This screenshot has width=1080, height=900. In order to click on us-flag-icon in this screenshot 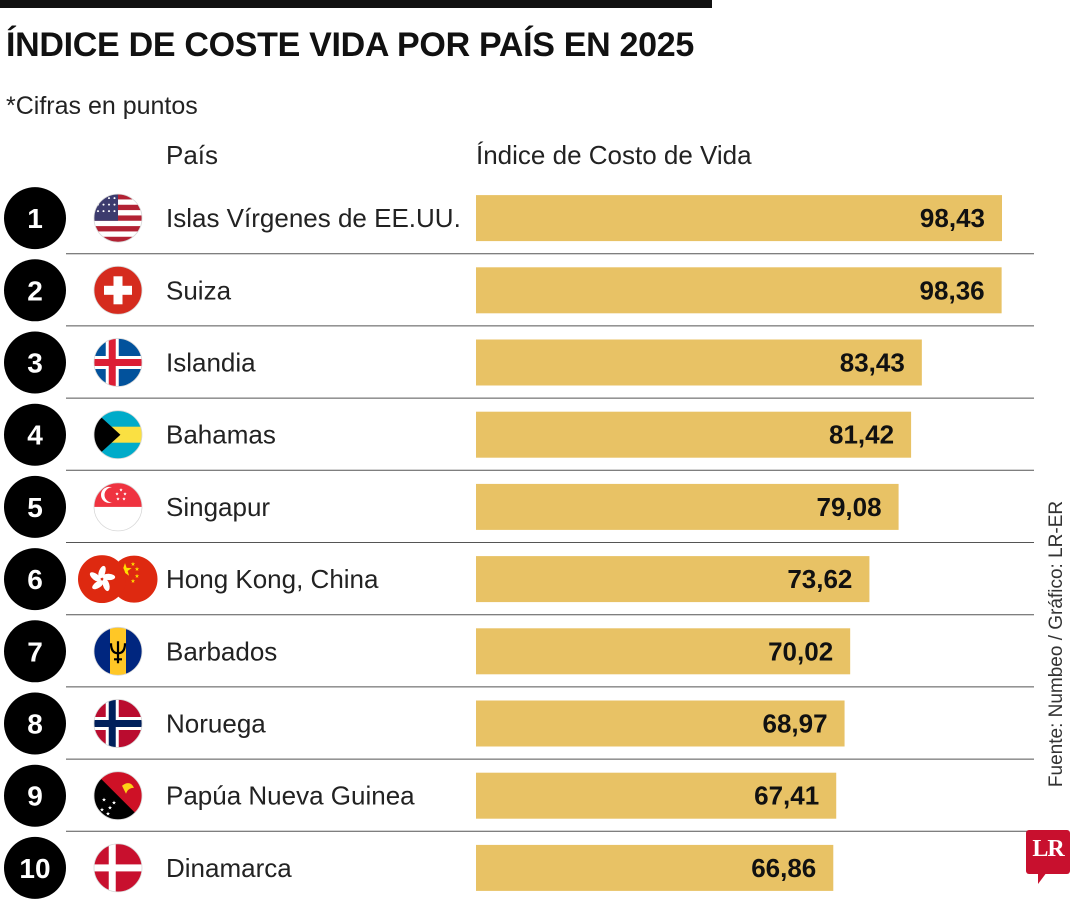, I will do `click(118, 218)`.